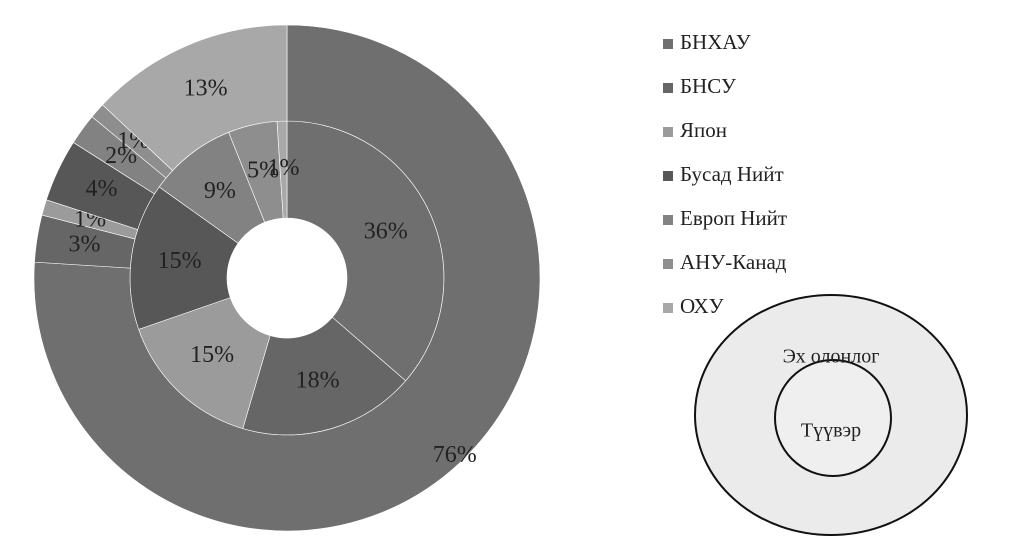  Describe the element at coordinates (708, 86) in the screenshot. I see `legend-label: БНСУ` at that location.